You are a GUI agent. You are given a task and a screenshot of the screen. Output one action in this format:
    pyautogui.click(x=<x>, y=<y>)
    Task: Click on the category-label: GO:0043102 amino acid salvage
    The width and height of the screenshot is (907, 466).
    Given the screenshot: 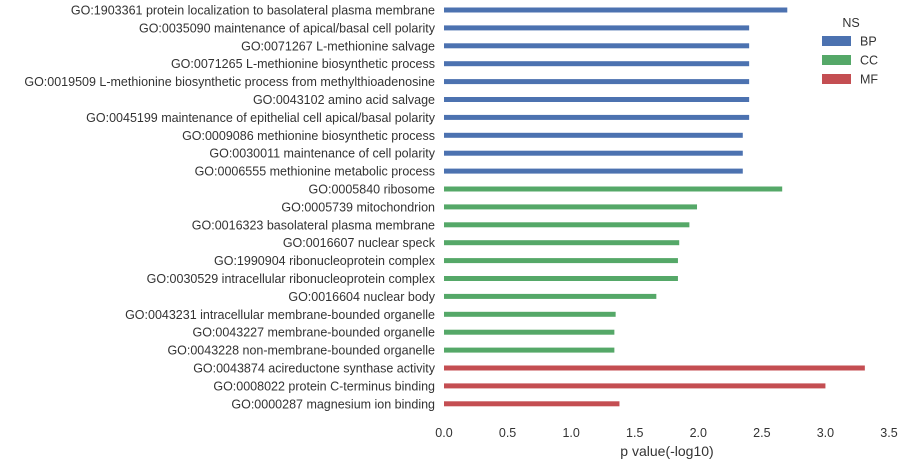 What is the action you would take?
    pyautogui.click(x=344, y=100)
    